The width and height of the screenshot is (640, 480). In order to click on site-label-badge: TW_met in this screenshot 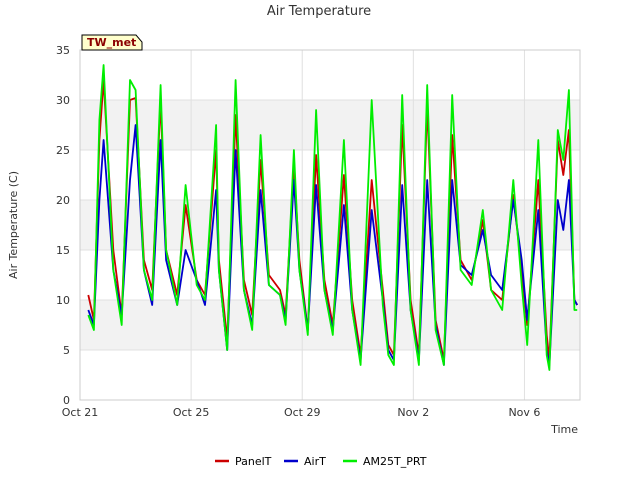, I will do `click(112, 42)`.